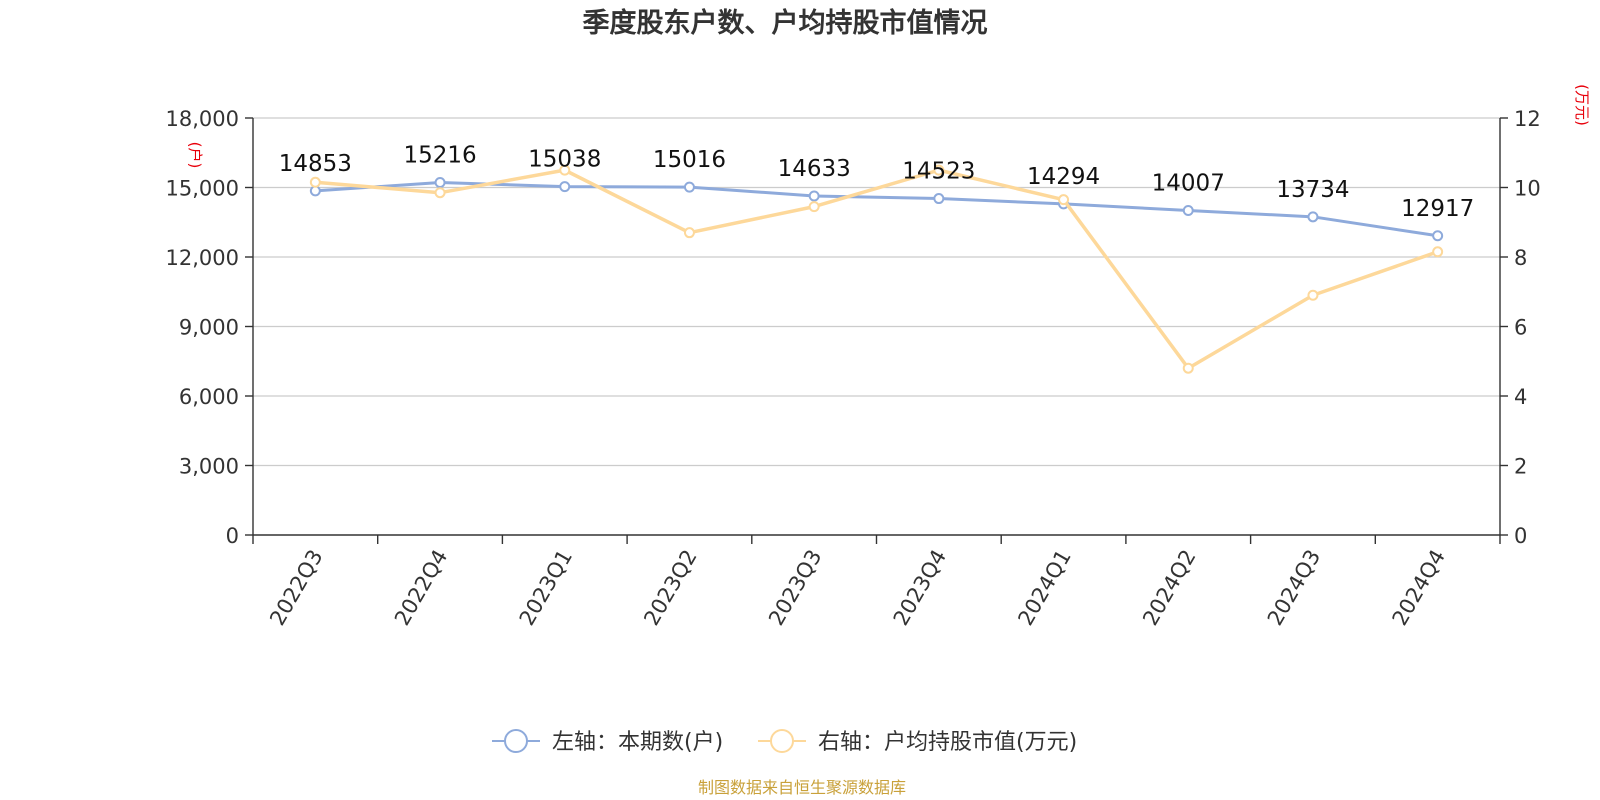 This screenshot has width=1600, height=800. I want to click on x-tick-label: 2024Q3, so click(1294, 588).